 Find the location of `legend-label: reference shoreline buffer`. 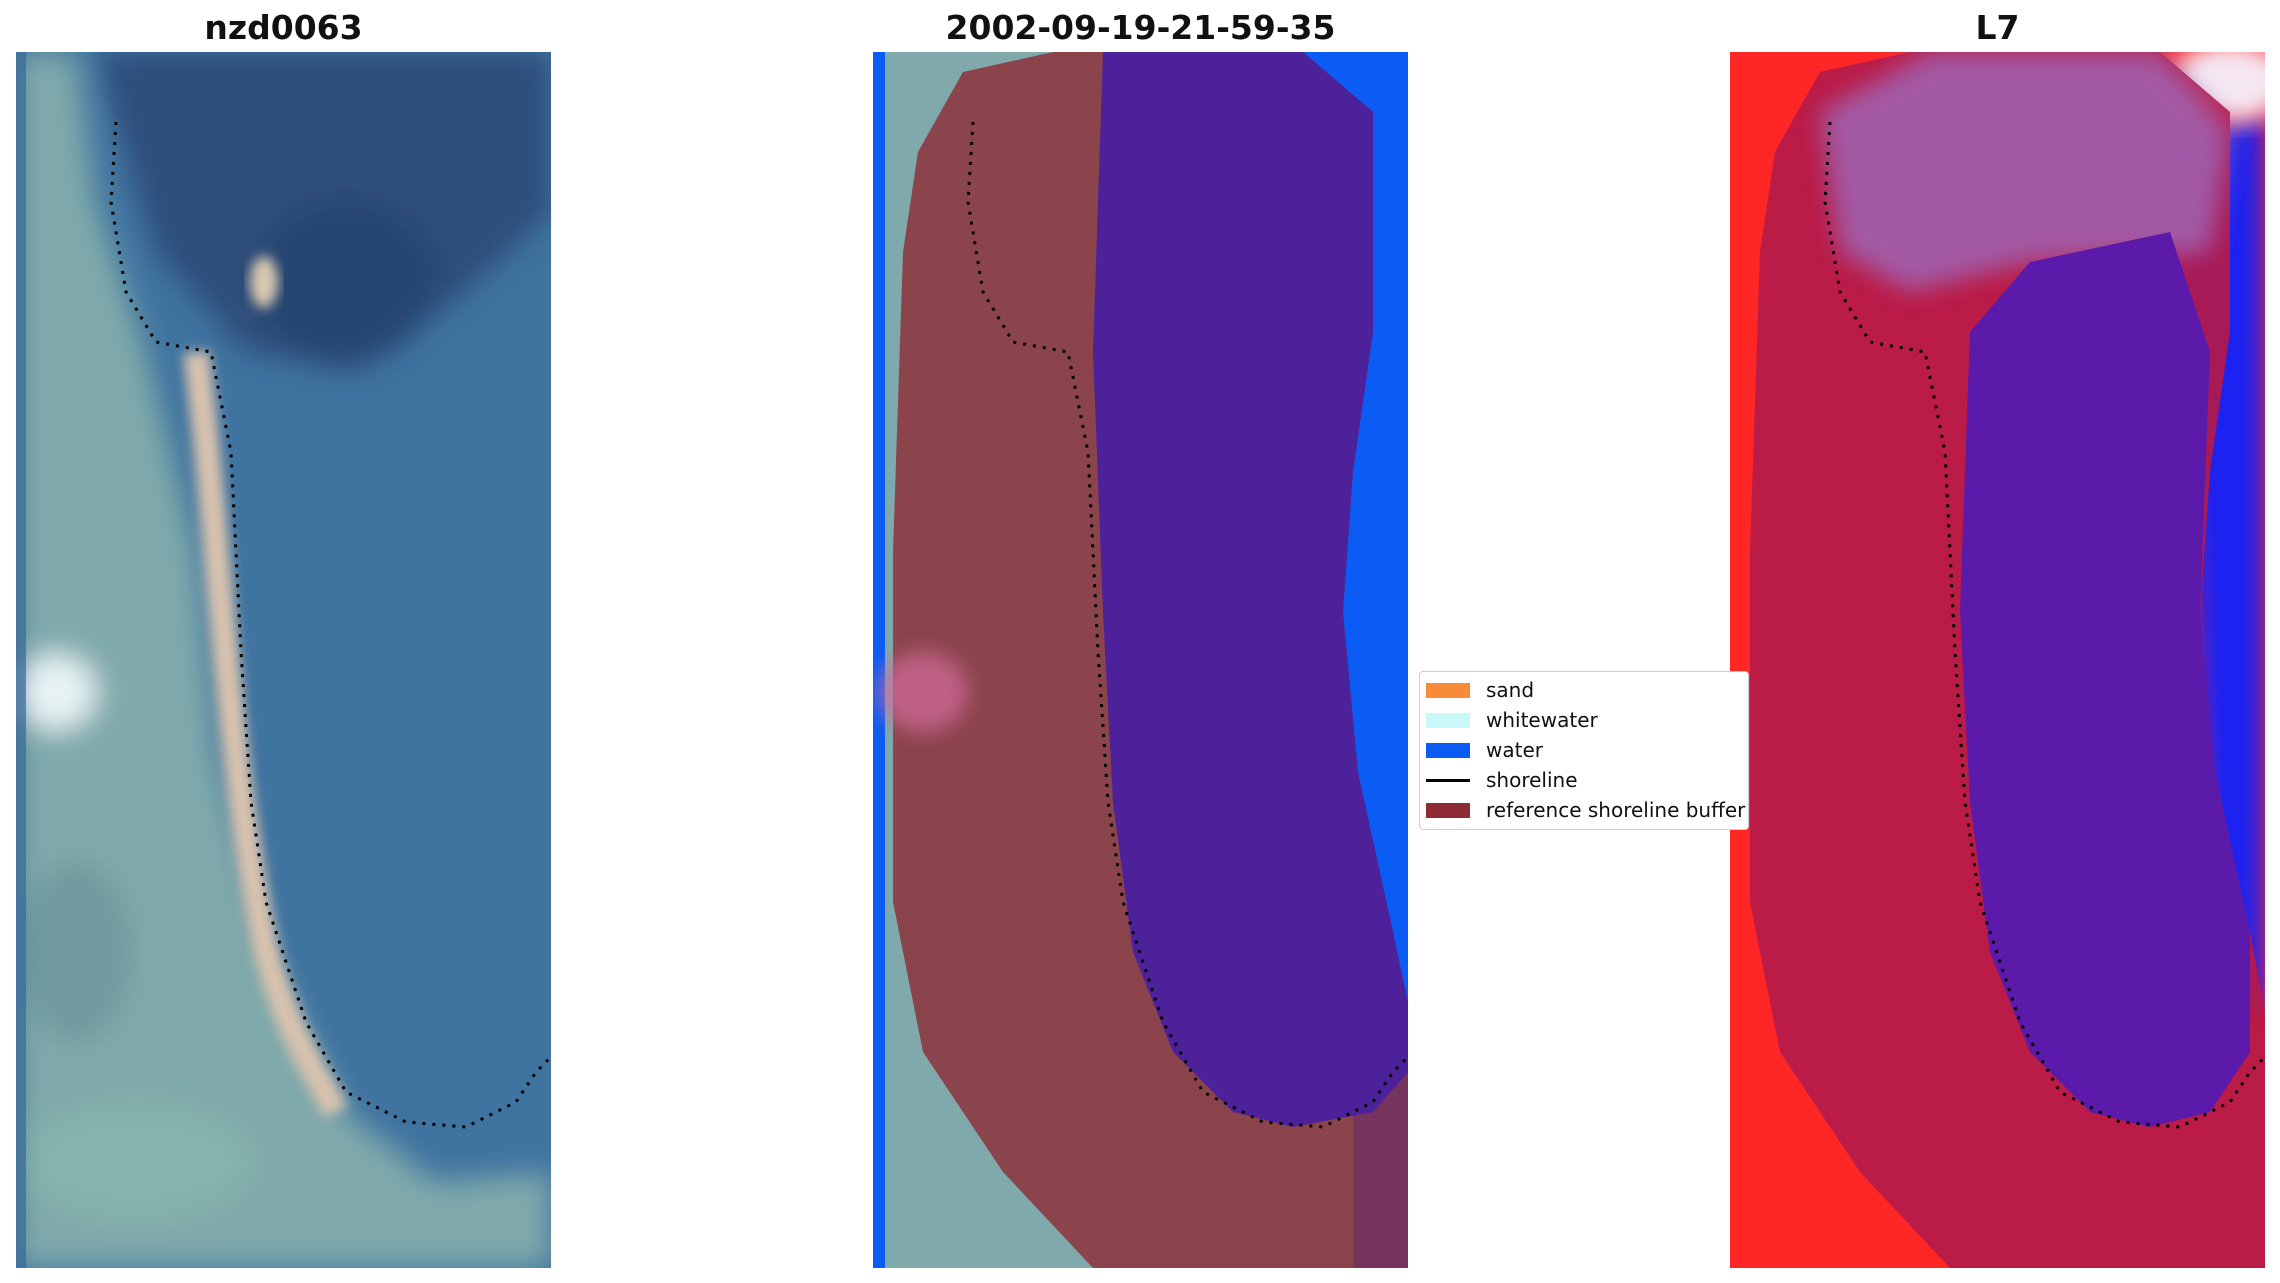

legend-label: reference shoreline buffer is located at coordinates (1616, 810).